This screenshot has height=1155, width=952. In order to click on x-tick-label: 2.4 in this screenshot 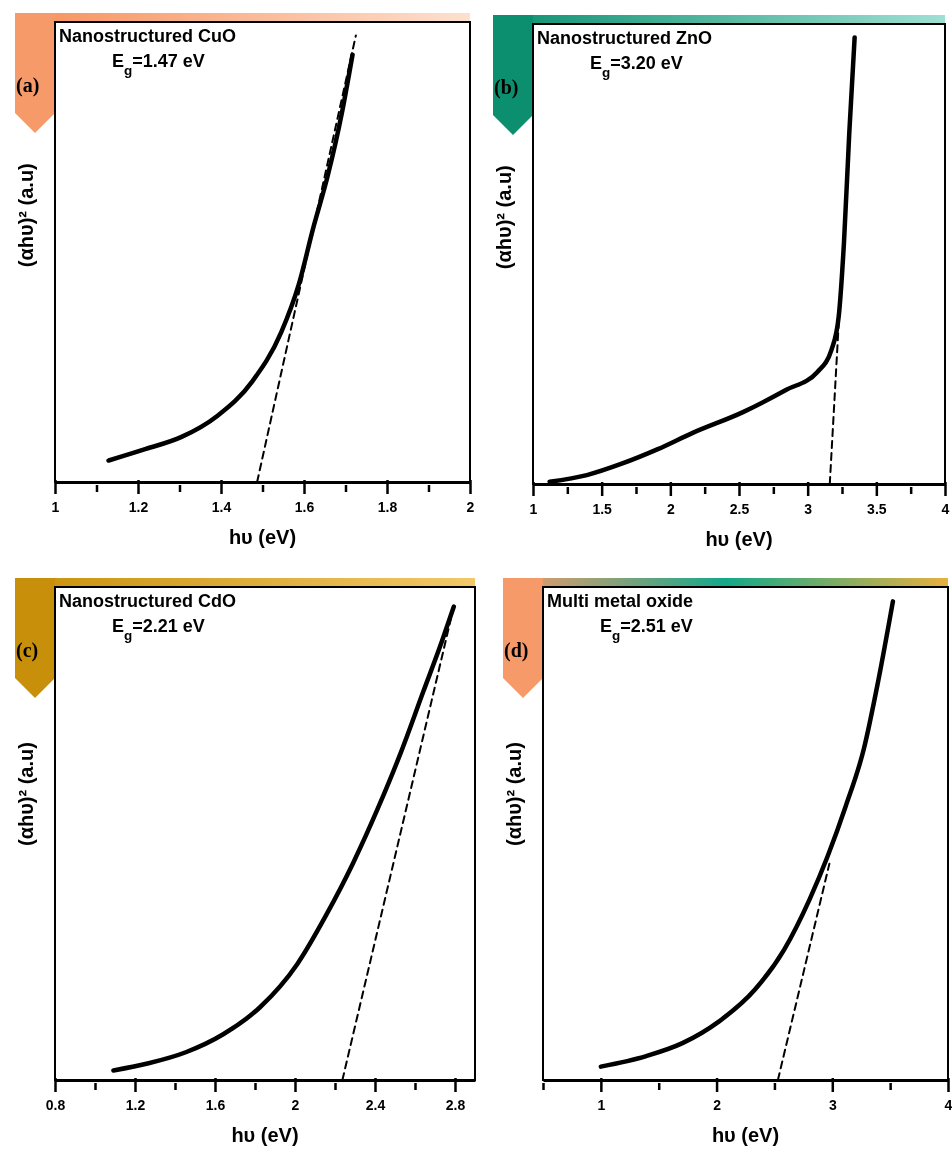, I will do `click(375, 1105)`.